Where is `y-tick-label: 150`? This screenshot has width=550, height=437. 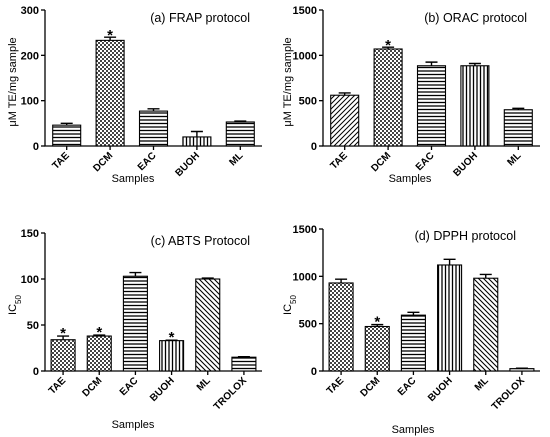 y-tick-label: 150 is located at coordinates (30, 234).